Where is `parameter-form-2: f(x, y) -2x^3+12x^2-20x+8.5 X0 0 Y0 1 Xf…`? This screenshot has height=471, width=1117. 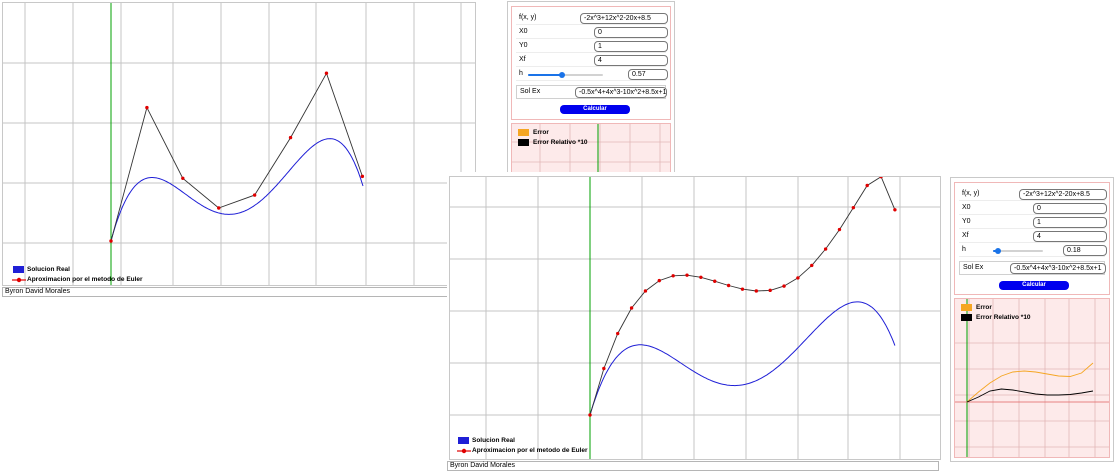
parameter-form-2: f(x, y) -2x^3+12x^2-20x+8.5 X0 0 Y0 1 Xf… is located at coordinates (1032, 238).